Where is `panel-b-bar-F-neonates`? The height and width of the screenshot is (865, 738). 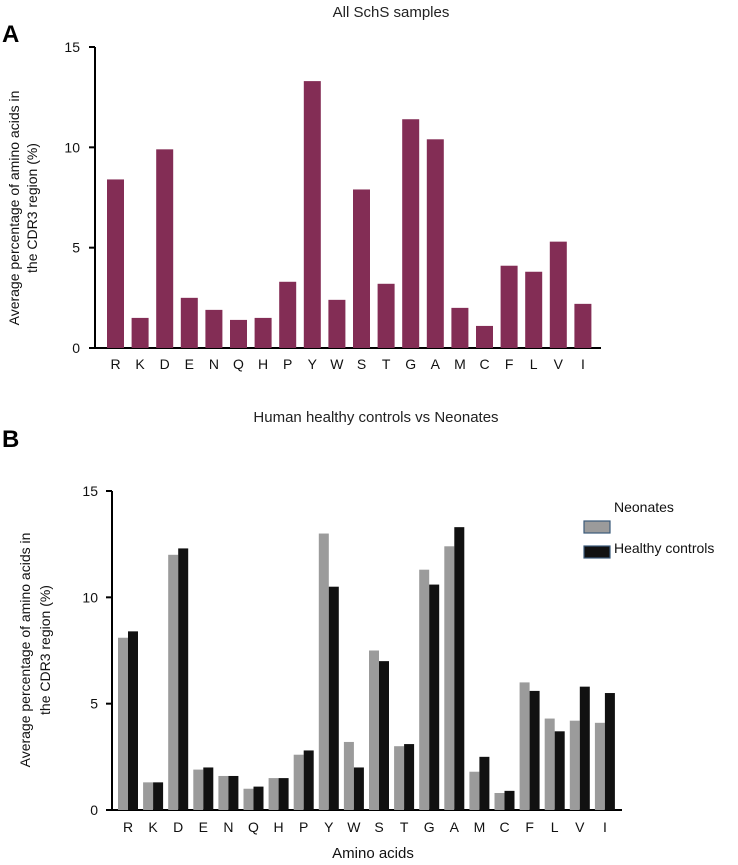 panel-b-bar-F-neonates is located at coordinates (524, 746).